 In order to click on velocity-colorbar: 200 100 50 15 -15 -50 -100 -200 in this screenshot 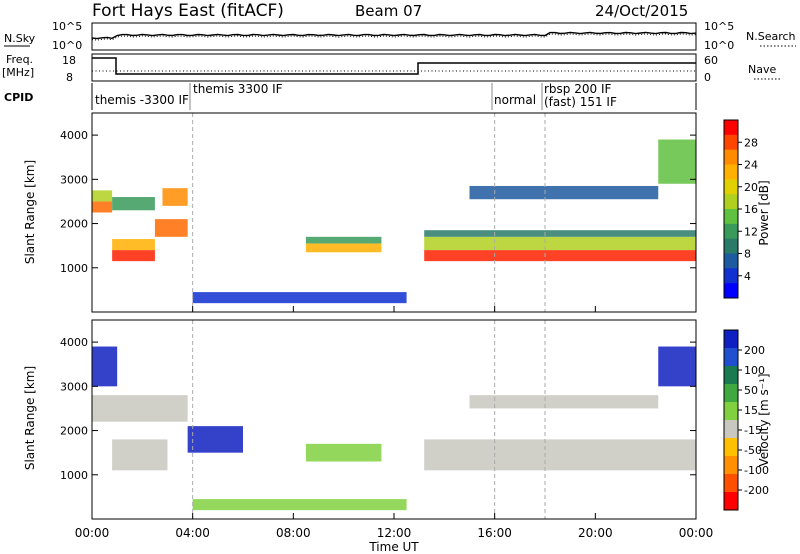, I will do `click(746, 420)`.